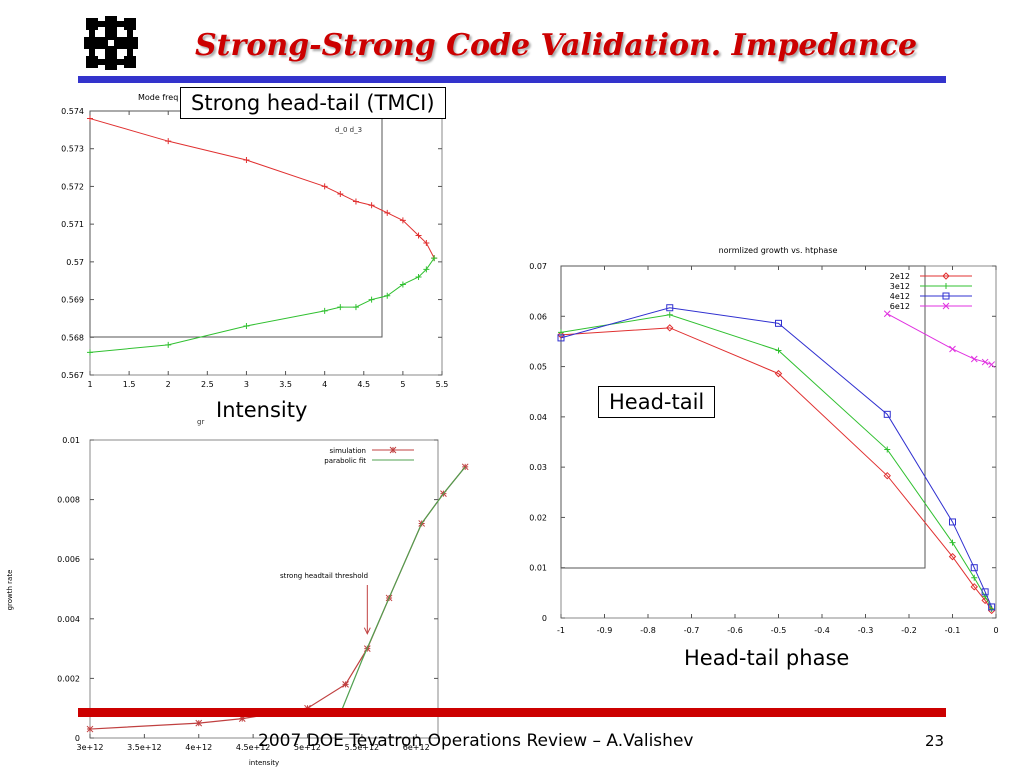 This screenshot has width=1024, height=768. I want to click on title-rule, so click(512, 79).